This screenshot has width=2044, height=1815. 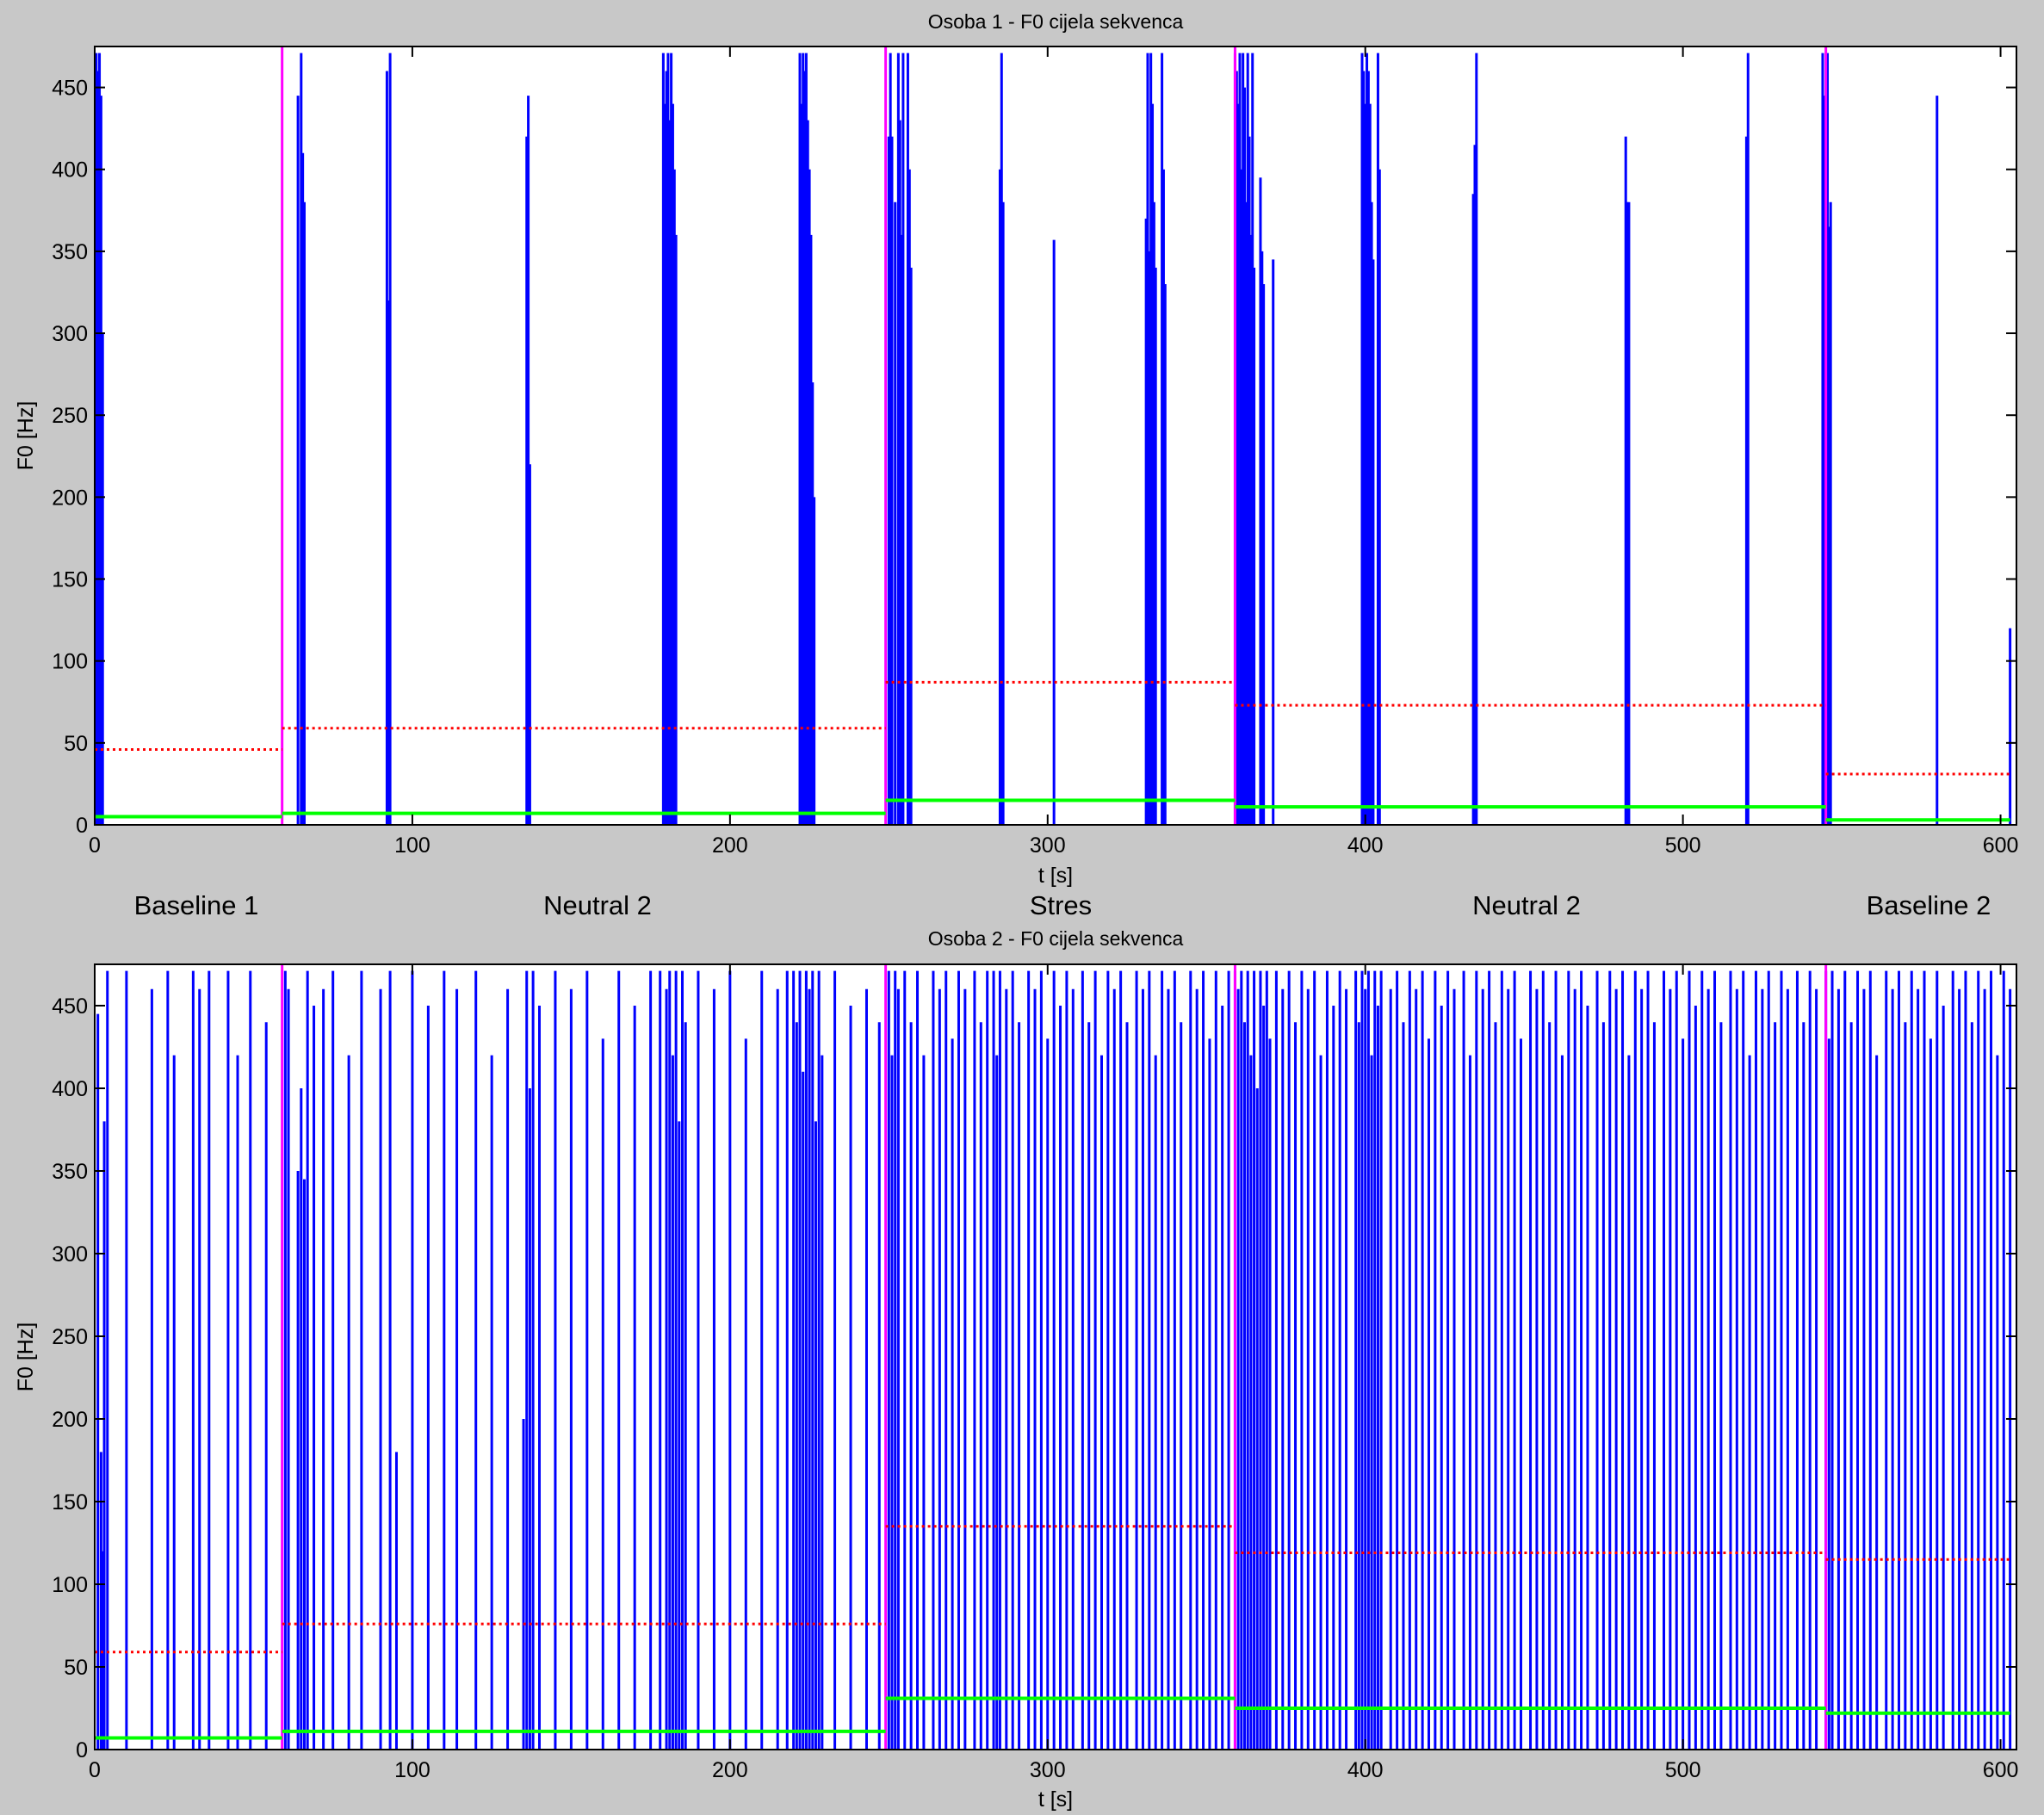 What do you see at coordinates (26, 436) in the screenshot?
I see `y-axis-label-1: F0 [Hz]` at bounding box center [26, 436].